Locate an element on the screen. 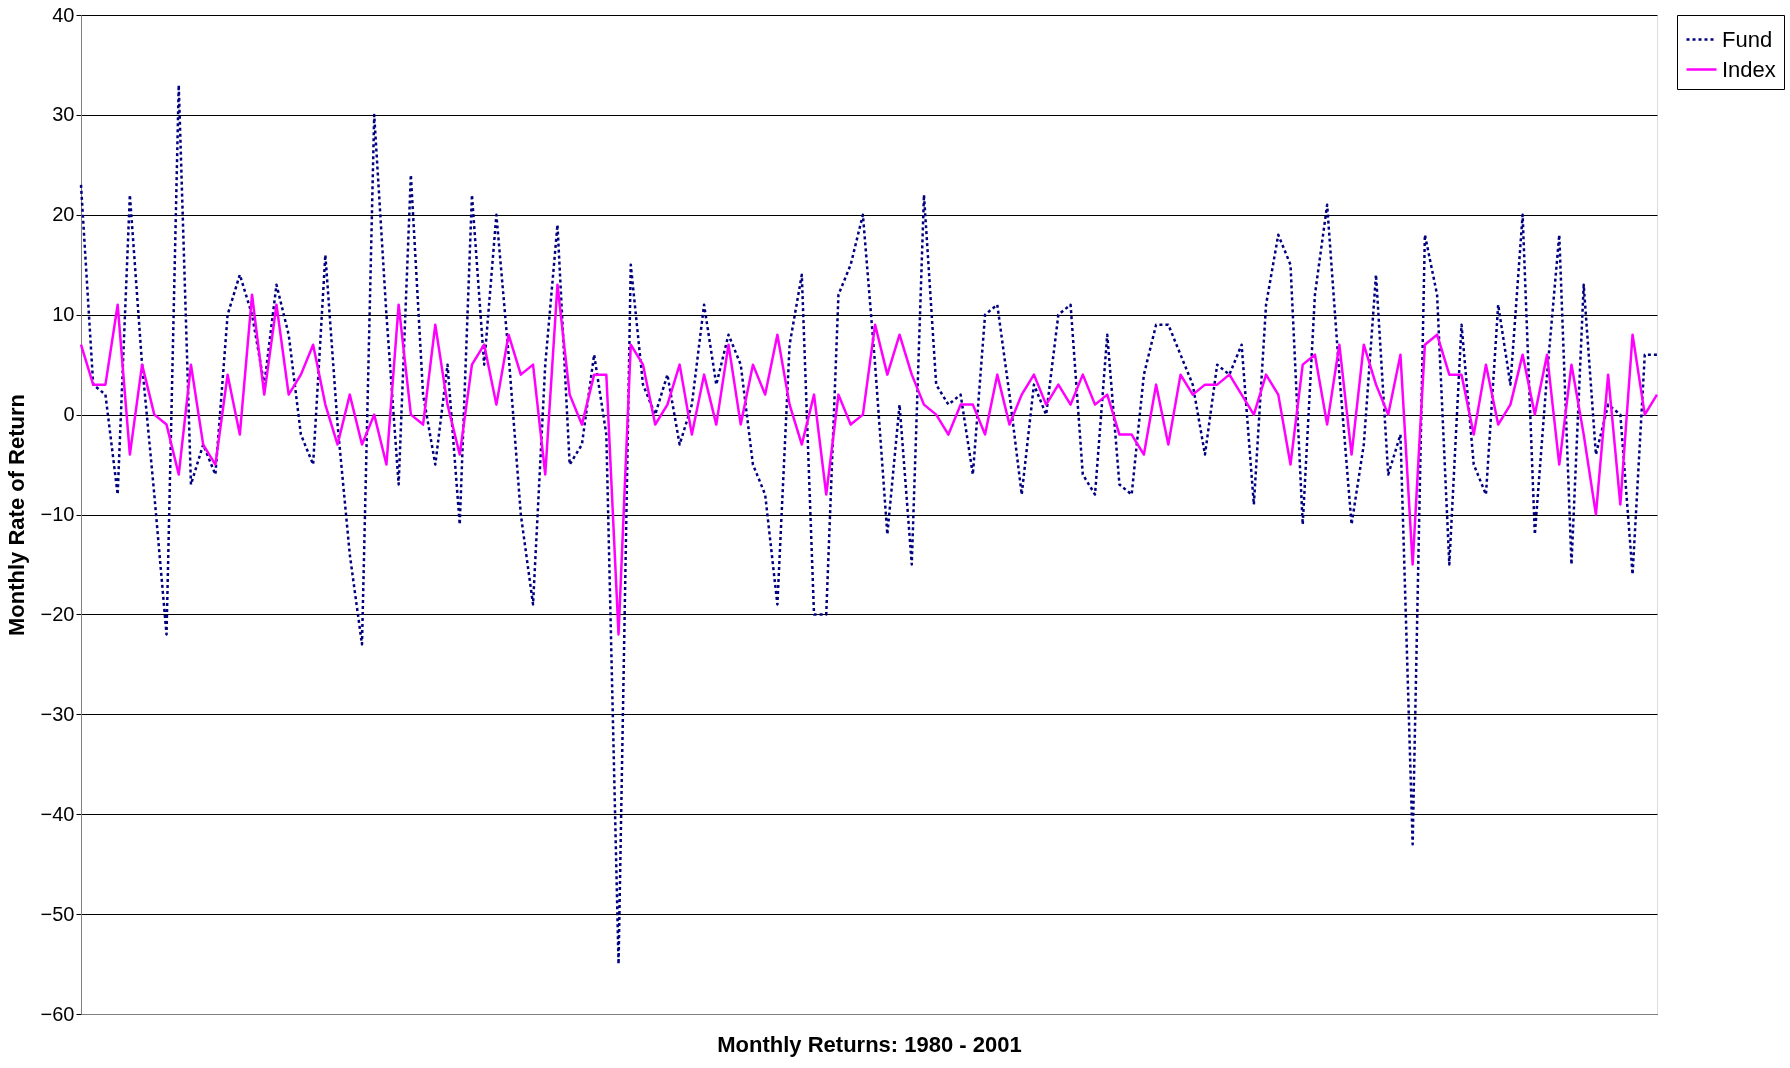 The image size is (1790, 1068). y-tick-label: 20 is located at coordinates (63, 214).